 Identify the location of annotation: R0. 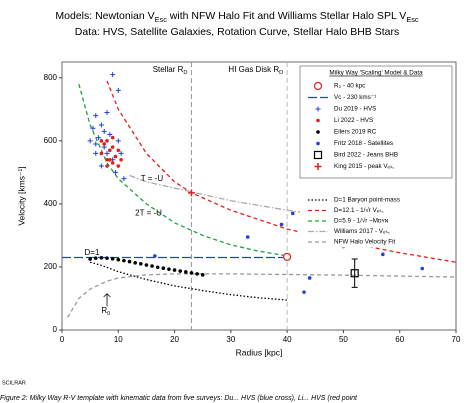
(105, 311).